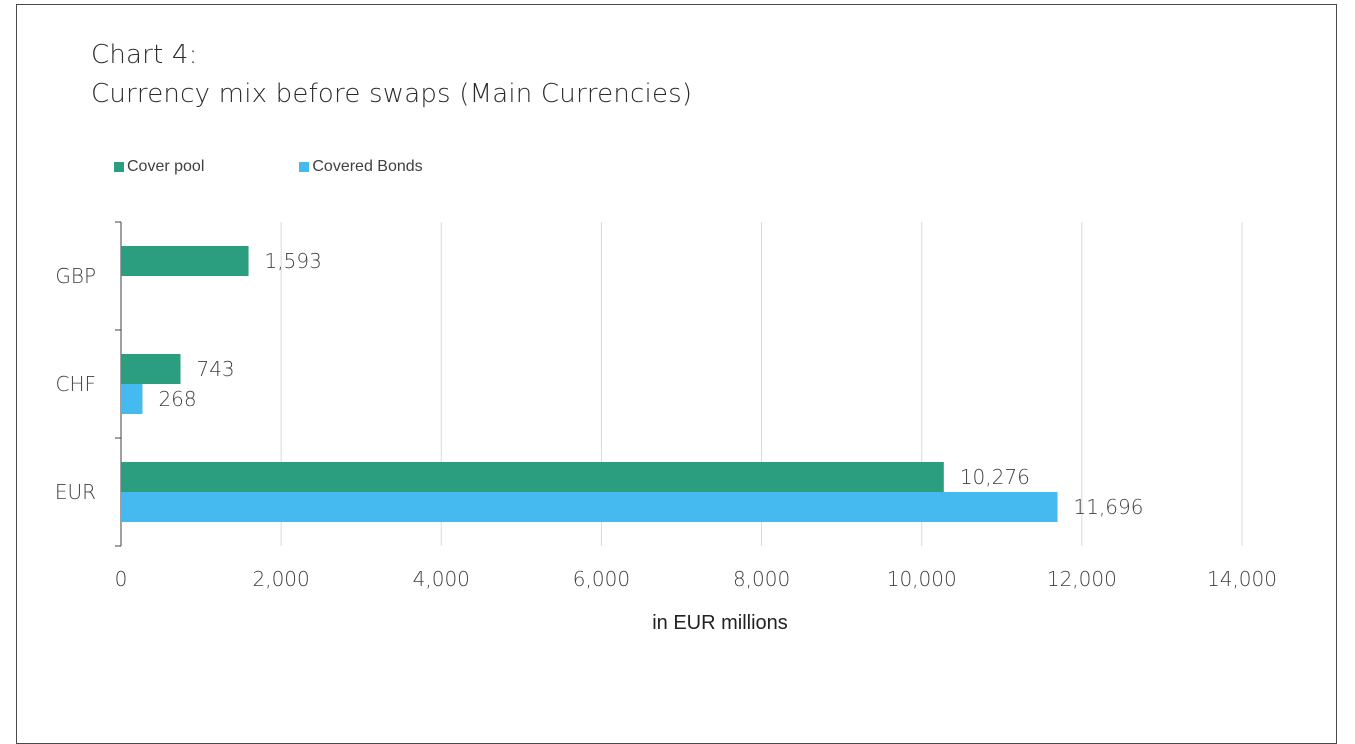  I want to click on data-label: 11,696, so click(1109, 507).